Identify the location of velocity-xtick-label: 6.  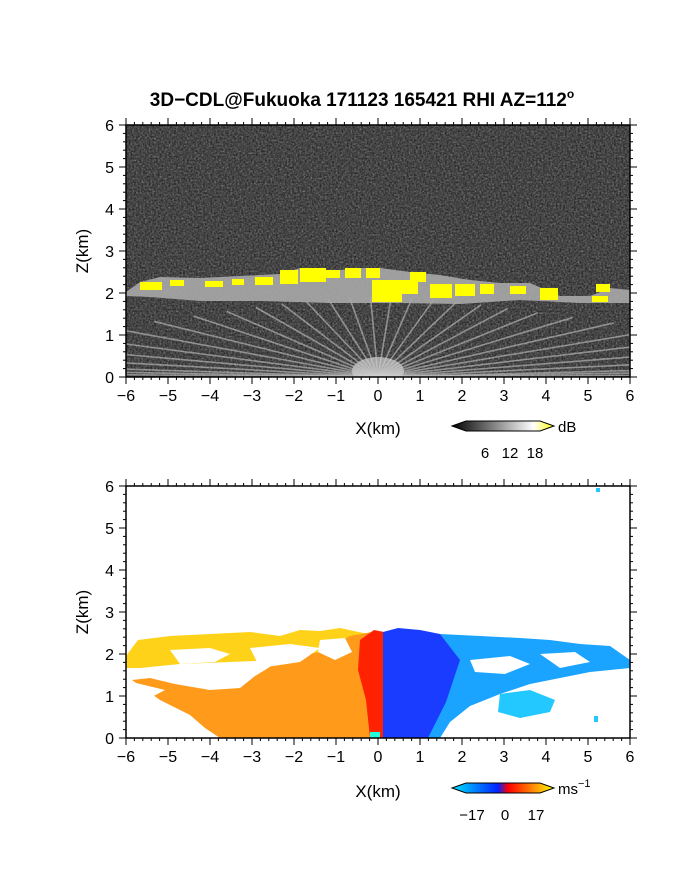
(630, 757).